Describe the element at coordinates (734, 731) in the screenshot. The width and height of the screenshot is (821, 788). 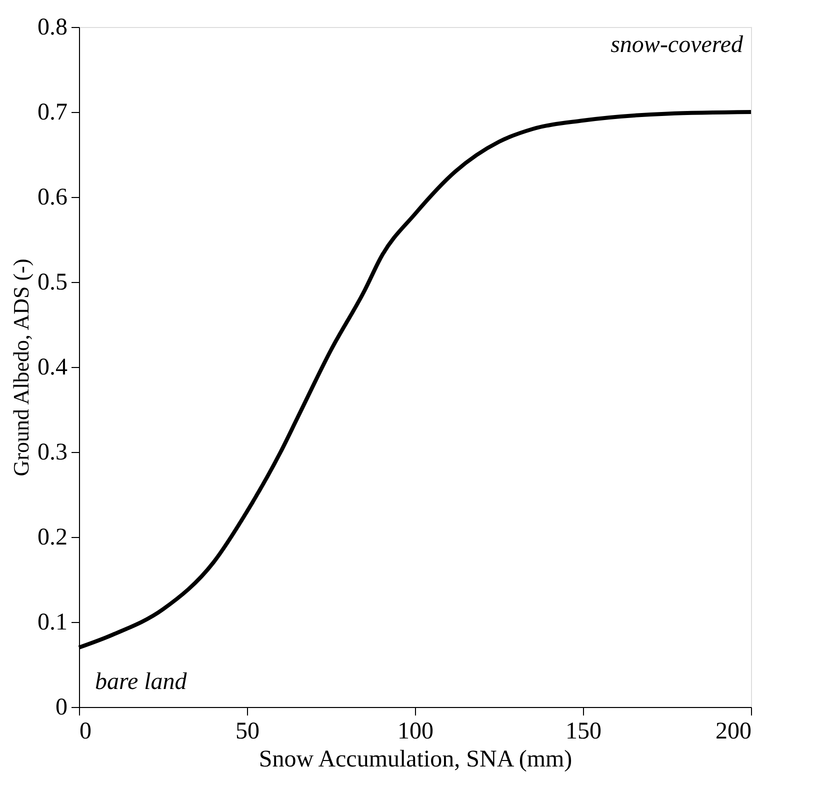
I see `x-tick-label: 200` at that location.